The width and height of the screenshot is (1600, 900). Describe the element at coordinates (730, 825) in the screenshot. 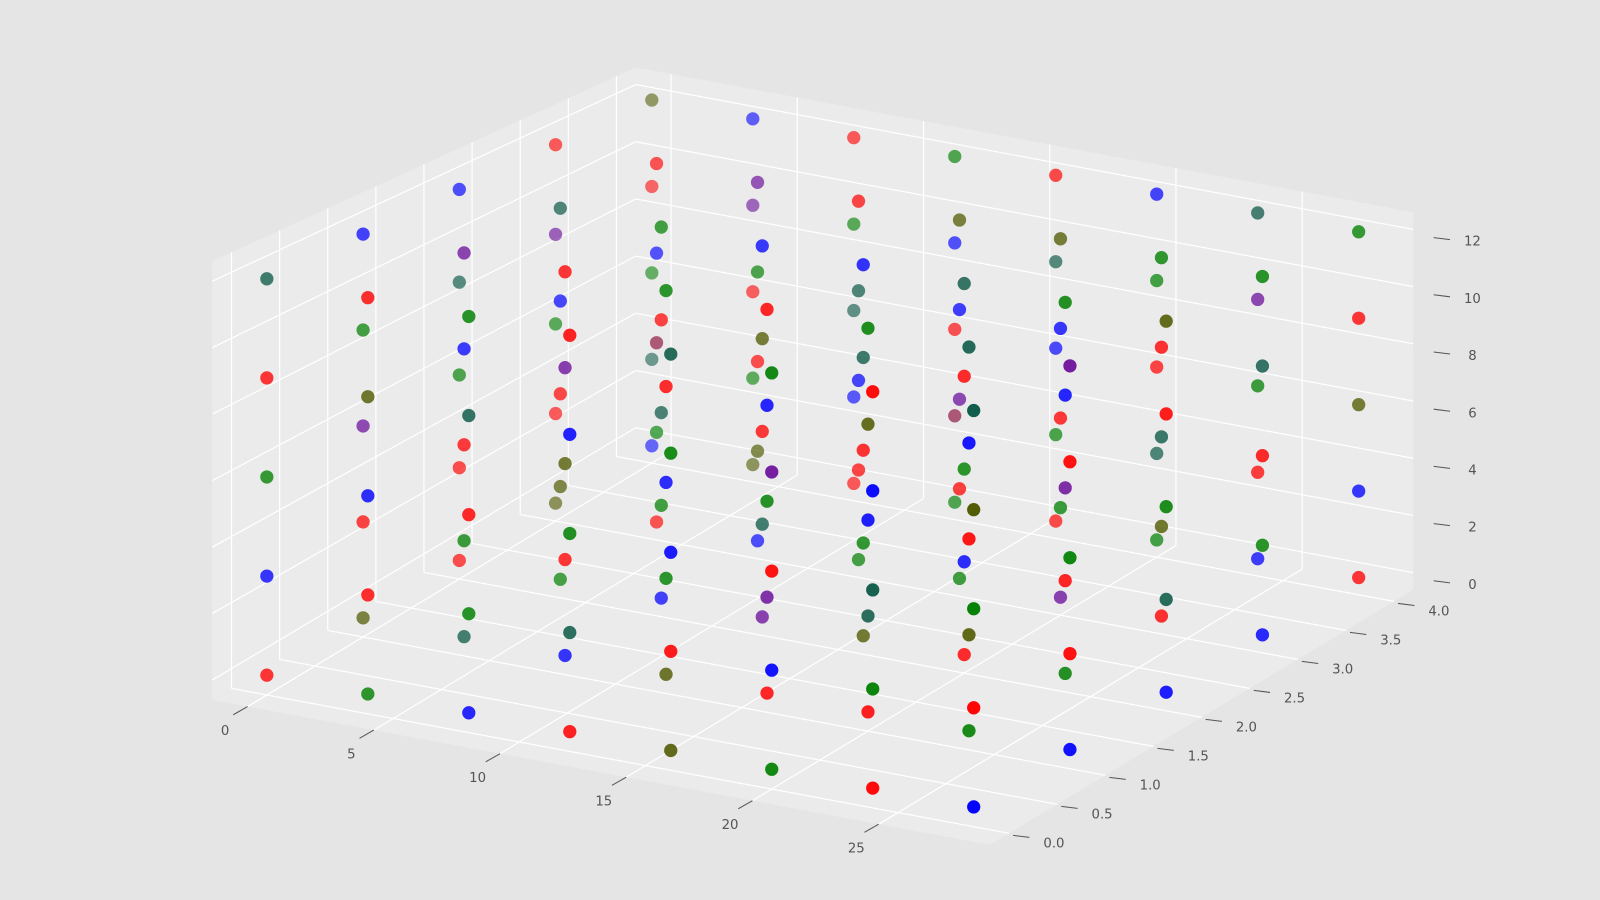

I see `x-tick-label: 20` at that location.